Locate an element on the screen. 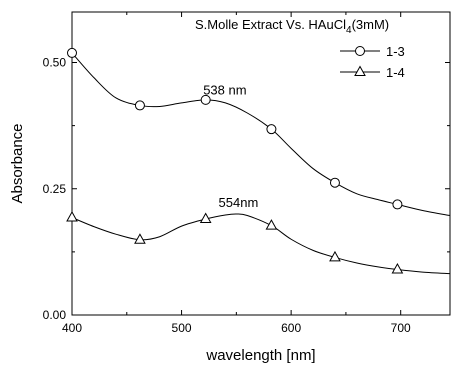 The image size is (451, 368). x-tick-label: 500 is located at coordinates (182, 328).